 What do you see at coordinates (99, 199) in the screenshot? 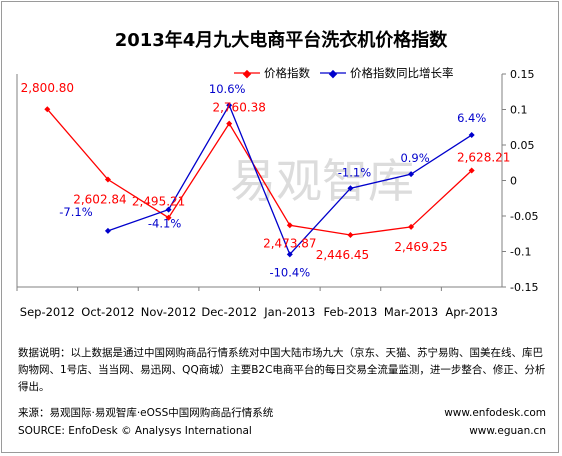
I see `price-index-data-label: 2,602.84` at bounding box center [99, 199].